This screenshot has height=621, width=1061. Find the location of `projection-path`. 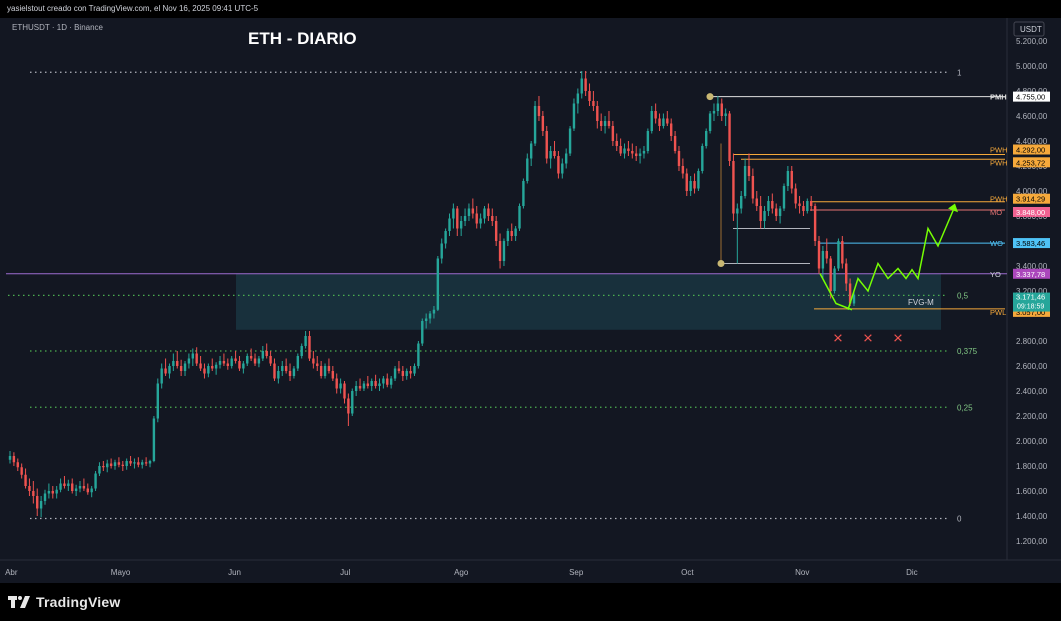

projection-path is located at coordinates (901, 257).